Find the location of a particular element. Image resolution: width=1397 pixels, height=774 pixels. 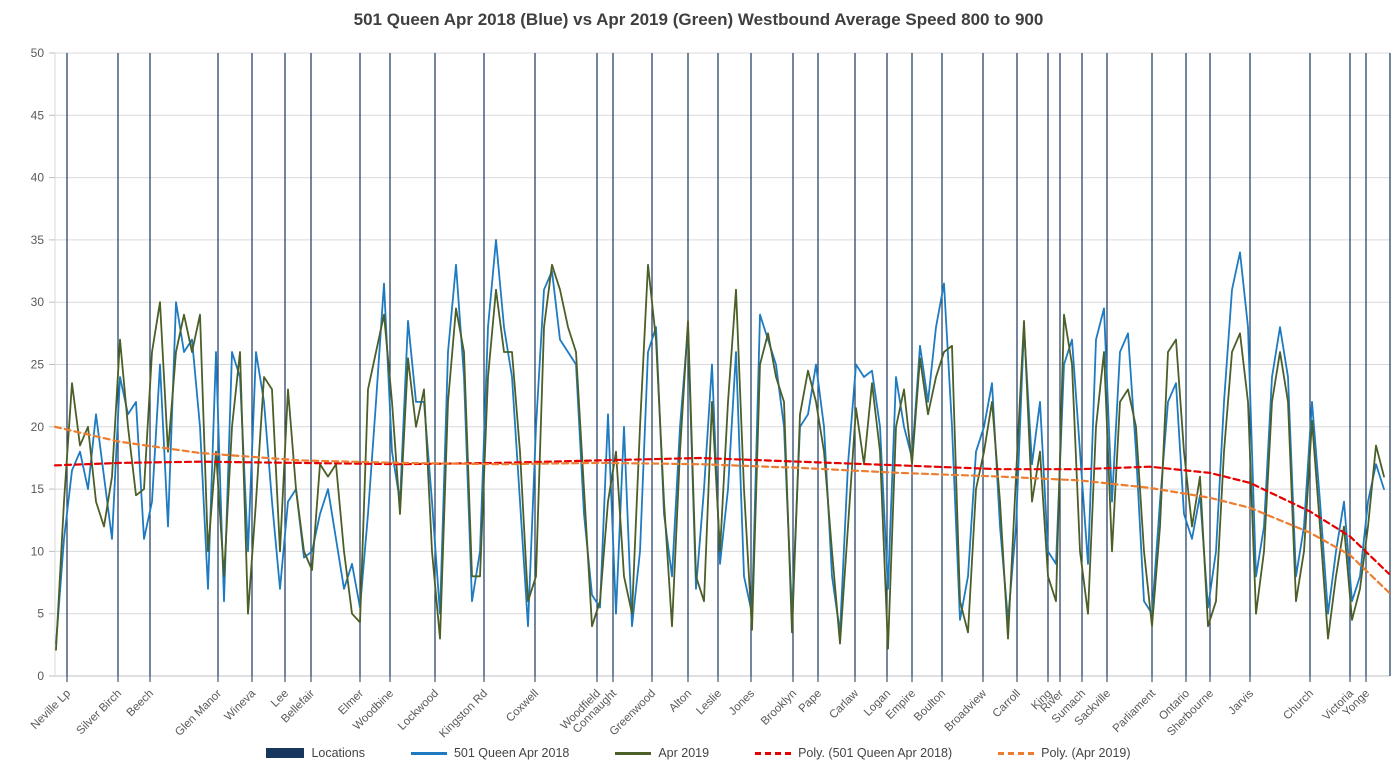

x-axis-label: Pape is located at coordinates (810, 701).